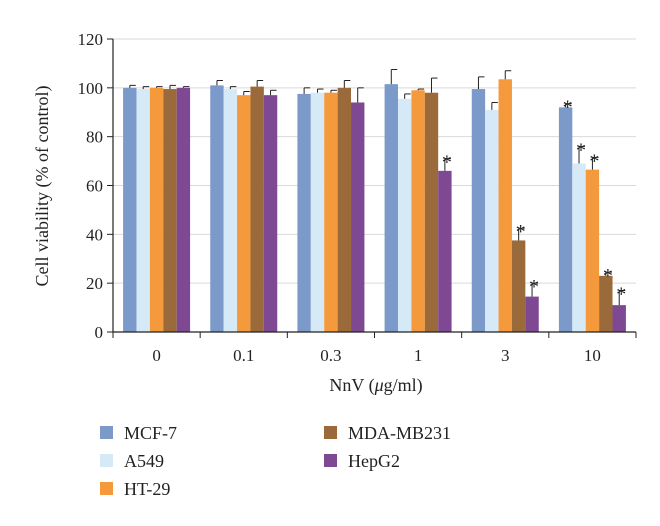 The image size is (660, 526). Describe the element at coordinates (505, 355) in the screenshot. I see `x-tick-label: 3` at that location.